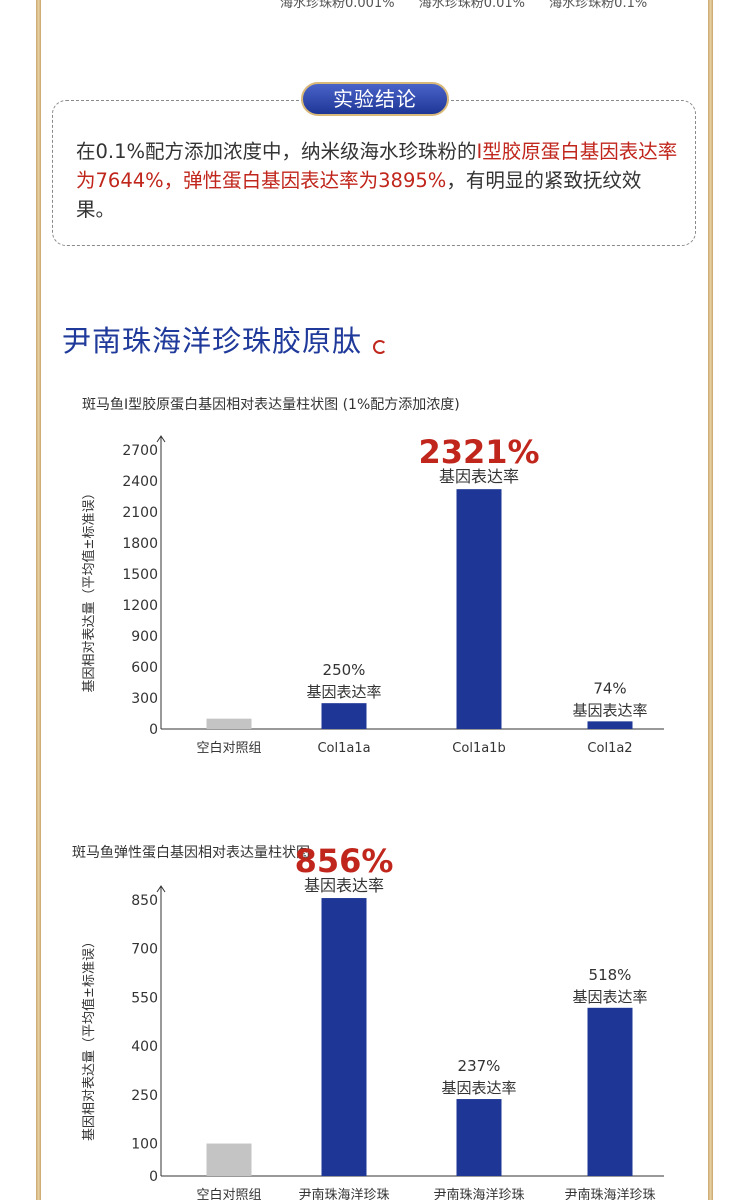  What do you see at coordinates (344, 861) in the screenshot?
I see `chart2-data-label: 856%` at bounding box center [344, 861].